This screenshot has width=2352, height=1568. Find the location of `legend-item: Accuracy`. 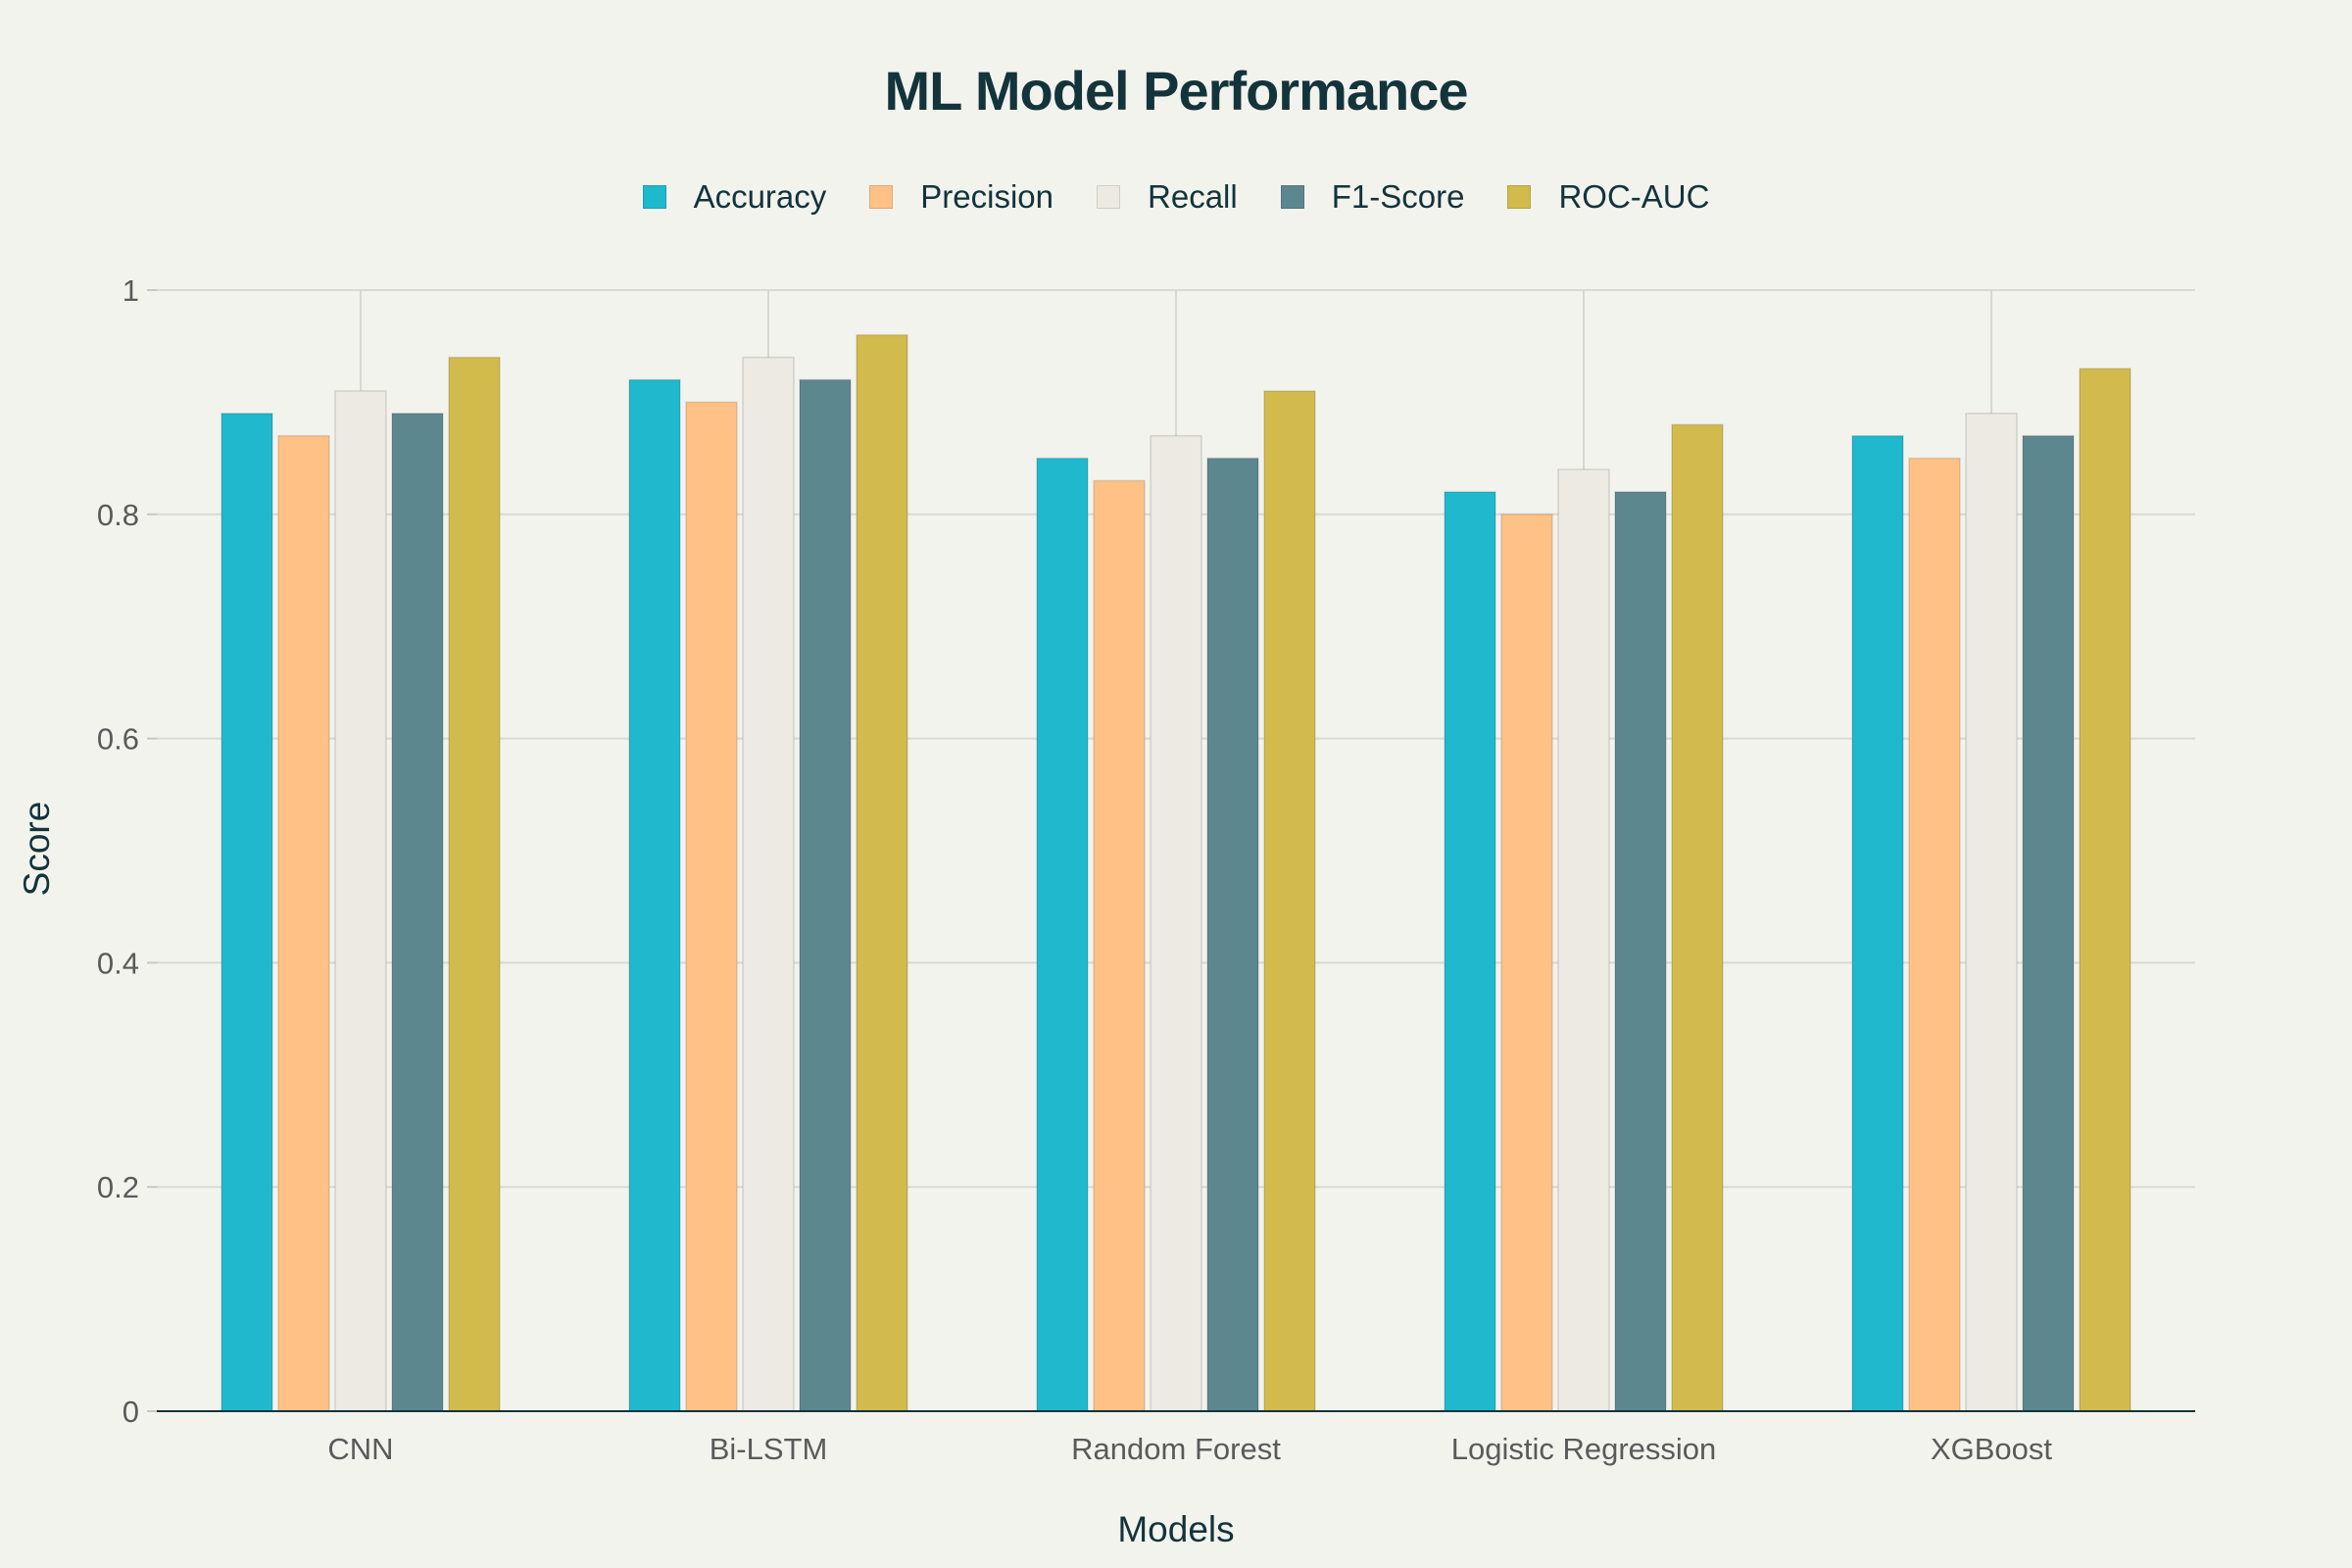

legend-item: Accuracy is located at coordinates (734, 197).